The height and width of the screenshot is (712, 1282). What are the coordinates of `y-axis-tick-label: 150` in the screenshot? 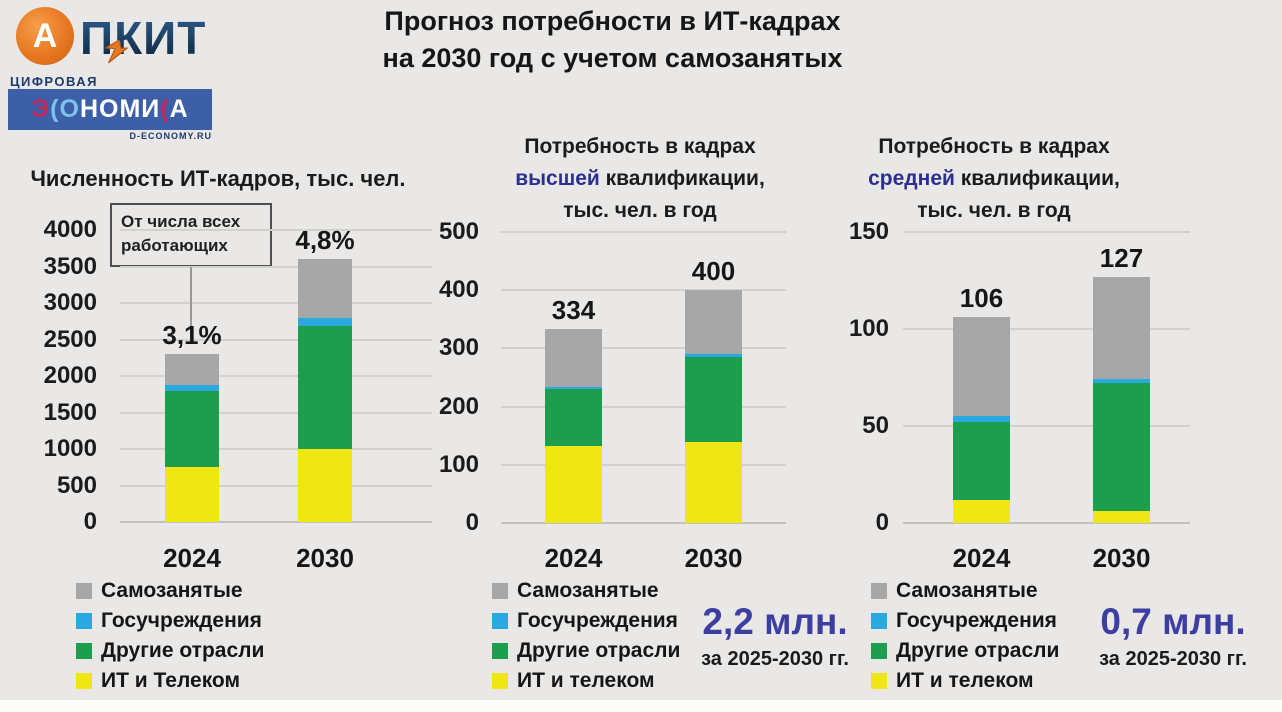 It's located at (868, 231).